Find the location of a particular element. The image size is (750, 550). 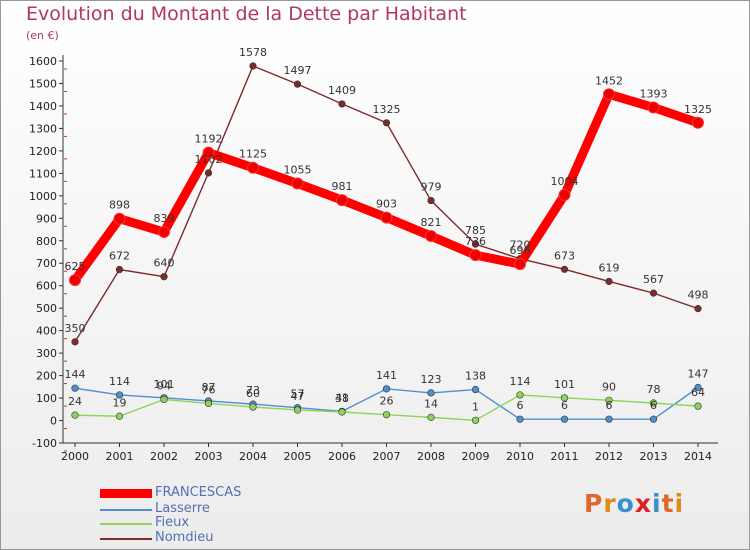

data-label-fieux: 38 is located at coordinates (342, 398).